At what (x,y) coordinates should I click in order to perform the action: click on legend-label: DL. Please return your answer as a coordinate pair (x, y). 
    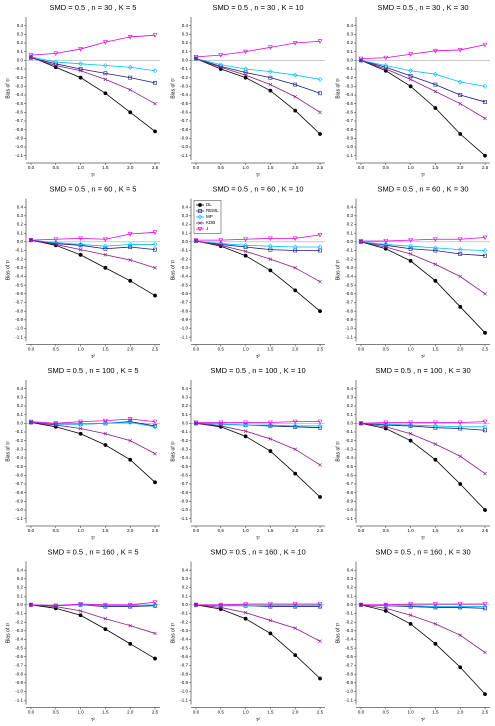
    Looking at the image, I should click on (209, 204).